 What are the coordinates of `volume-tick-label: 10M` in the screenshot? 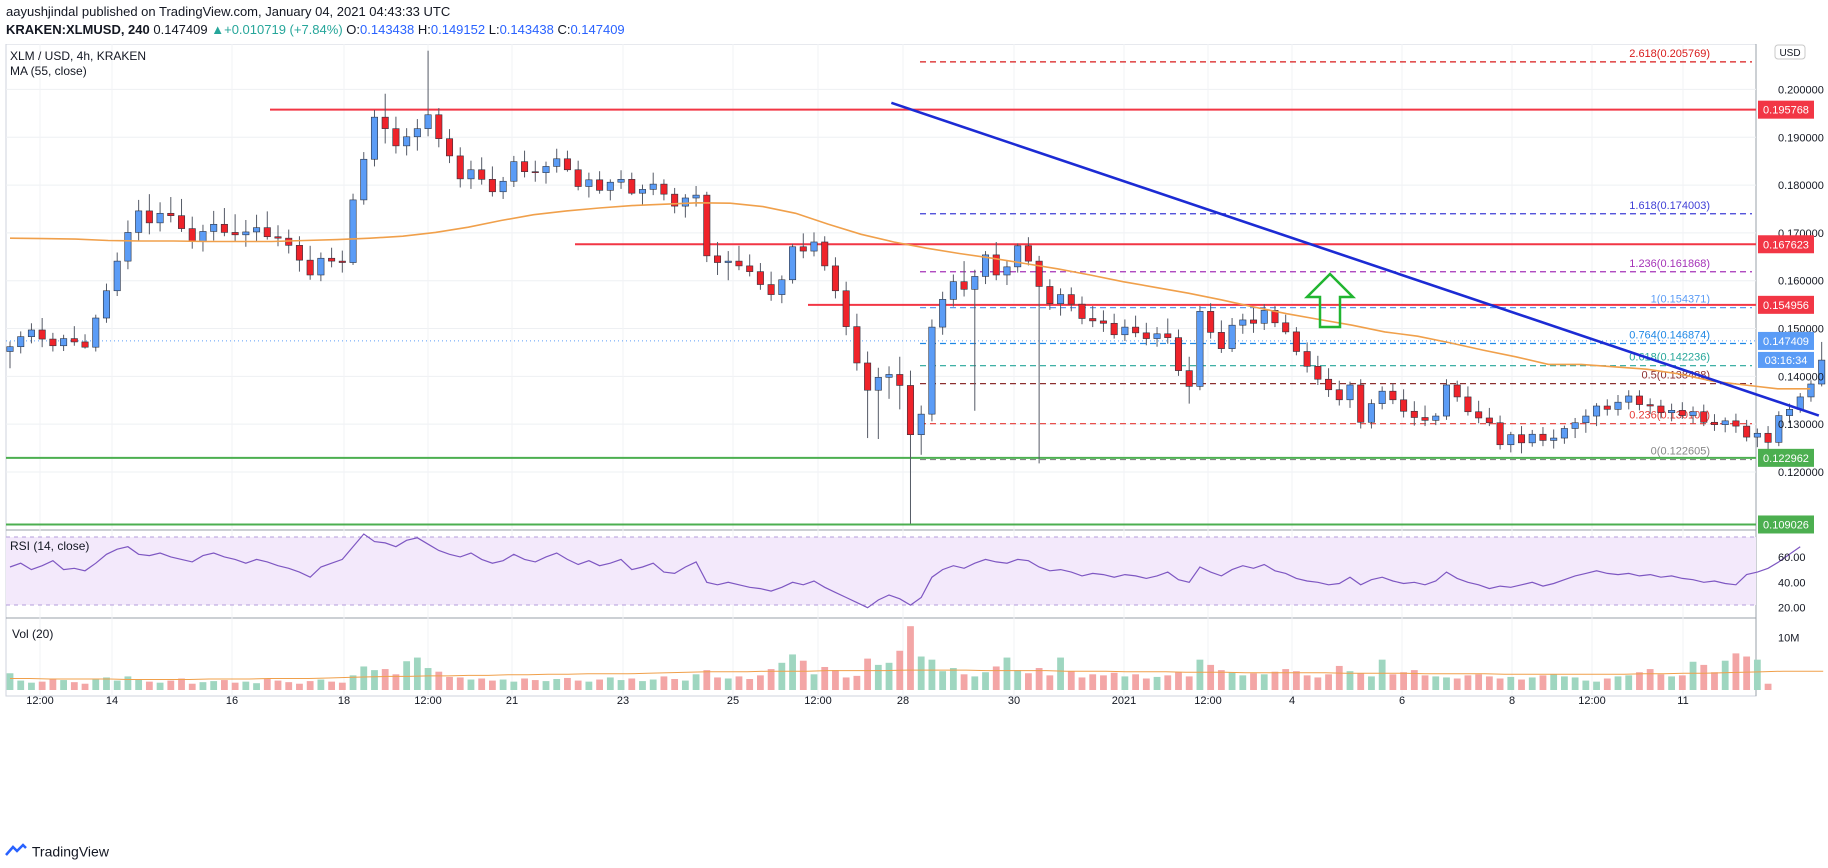 It's located at (1788, 639).